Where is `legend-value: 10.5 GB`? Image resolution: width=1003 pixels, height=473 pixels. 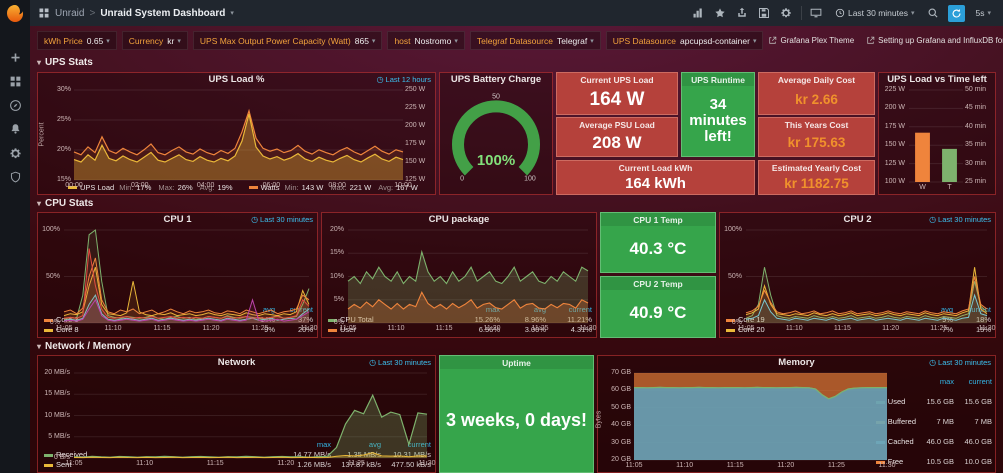 legend-value: 10.5 GB is located at coordinates (940, 461).